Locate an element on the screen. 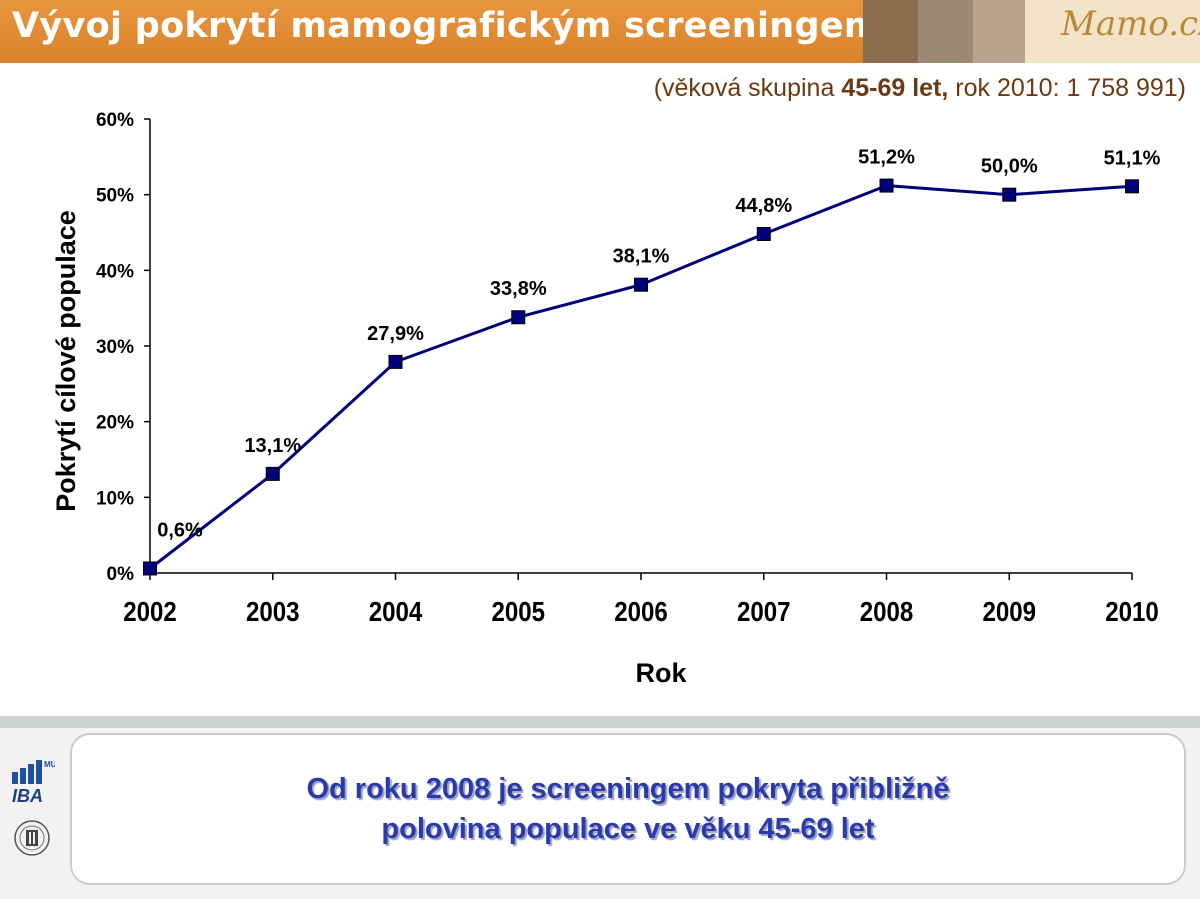 This screenshot has width=1200, height=899. page-title: Vývoj pokrytí mamografickým screeningem is located at coordinates (446, 26).